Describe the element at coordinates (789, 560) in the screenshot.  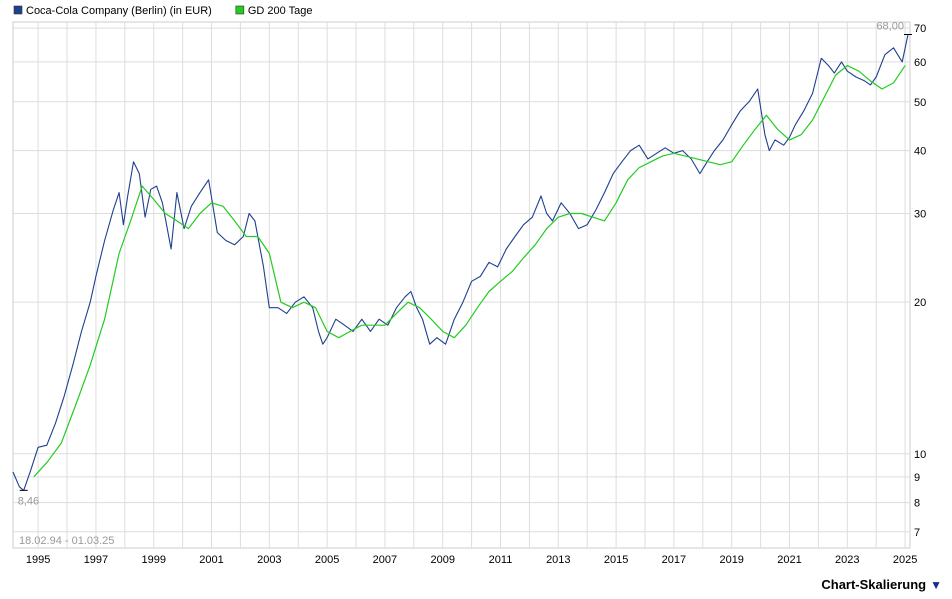
I see `x-tick-label: 2021` at that location.